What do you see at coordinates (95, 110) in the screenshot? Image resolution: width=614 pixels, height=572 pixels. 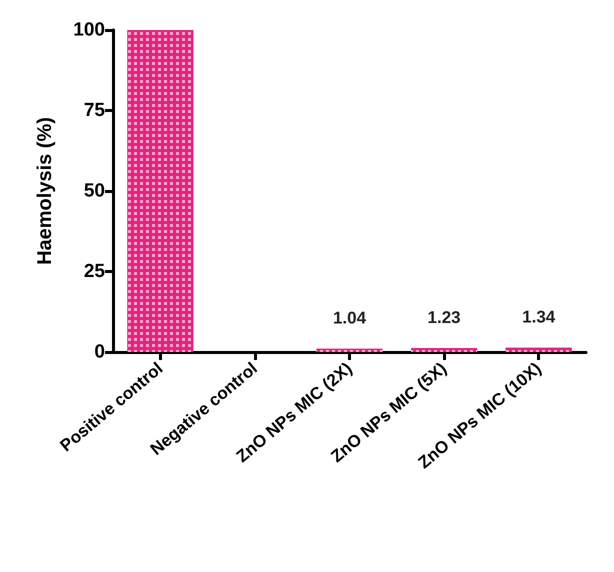 I see `y-tick-label: 75` at bounding box center [95, 110].